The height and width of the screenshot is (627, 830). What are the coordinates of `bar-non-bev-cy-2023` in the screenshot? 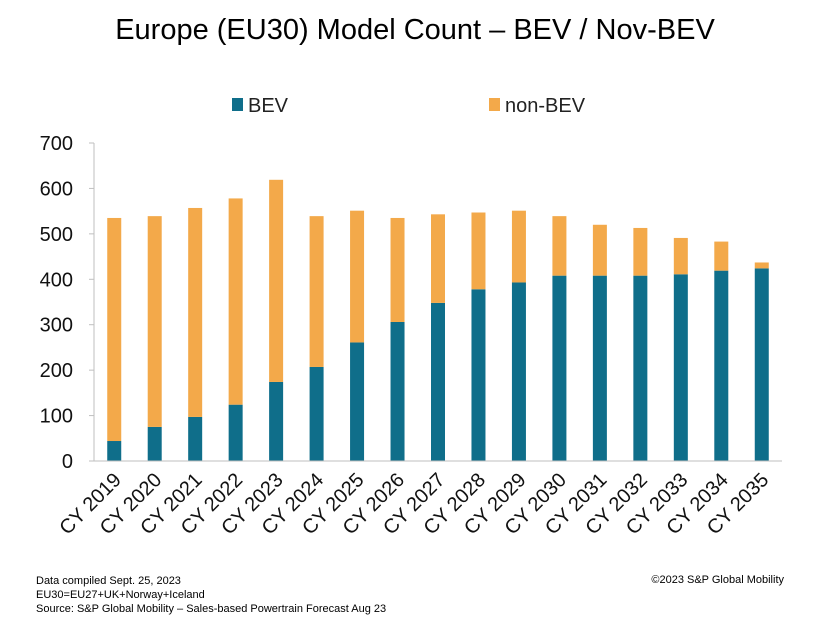 It's located at (276, 280).